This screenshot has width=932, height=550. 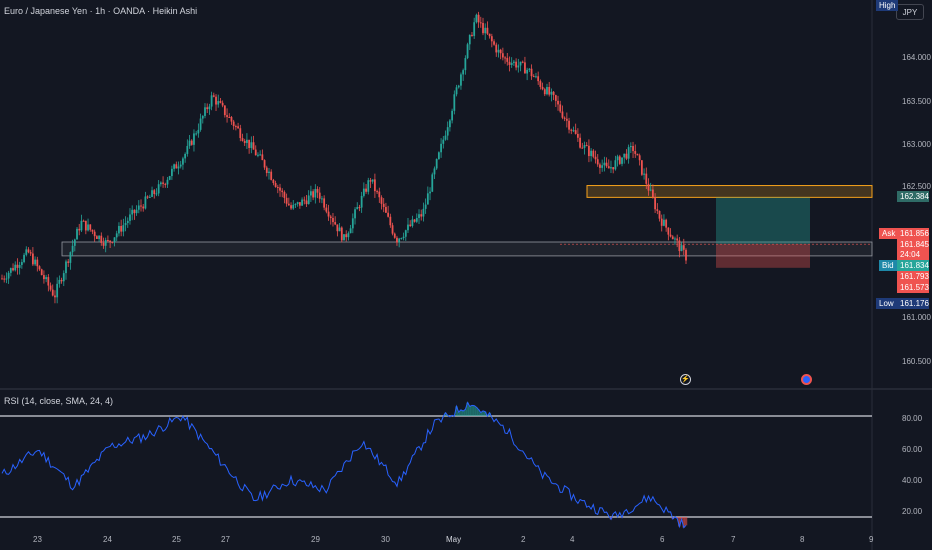 I want to click on low-label: Low, so click(x=886, y=303).